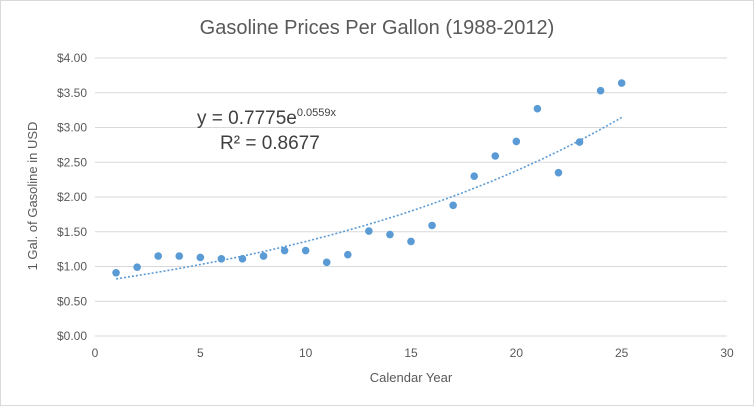 The width and height of the screenshot is (754, 406). I want to click on x-axis-title: Calendar Year, so click(411, 377).